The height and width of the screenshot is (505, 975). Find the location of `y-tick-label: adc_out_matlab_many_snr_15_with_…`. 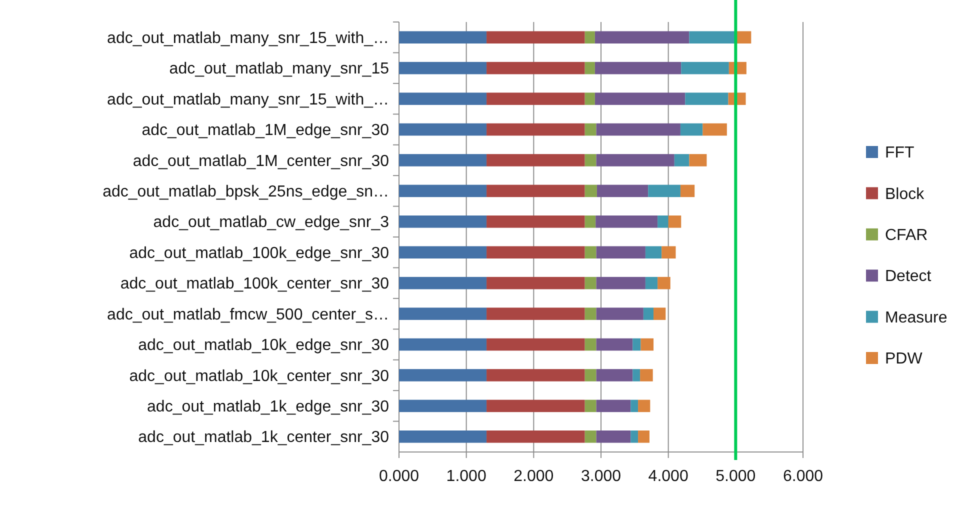

y-tick-label: adc_out_matlab_many_snr_15_with_… is located at coordinates (248, 38).